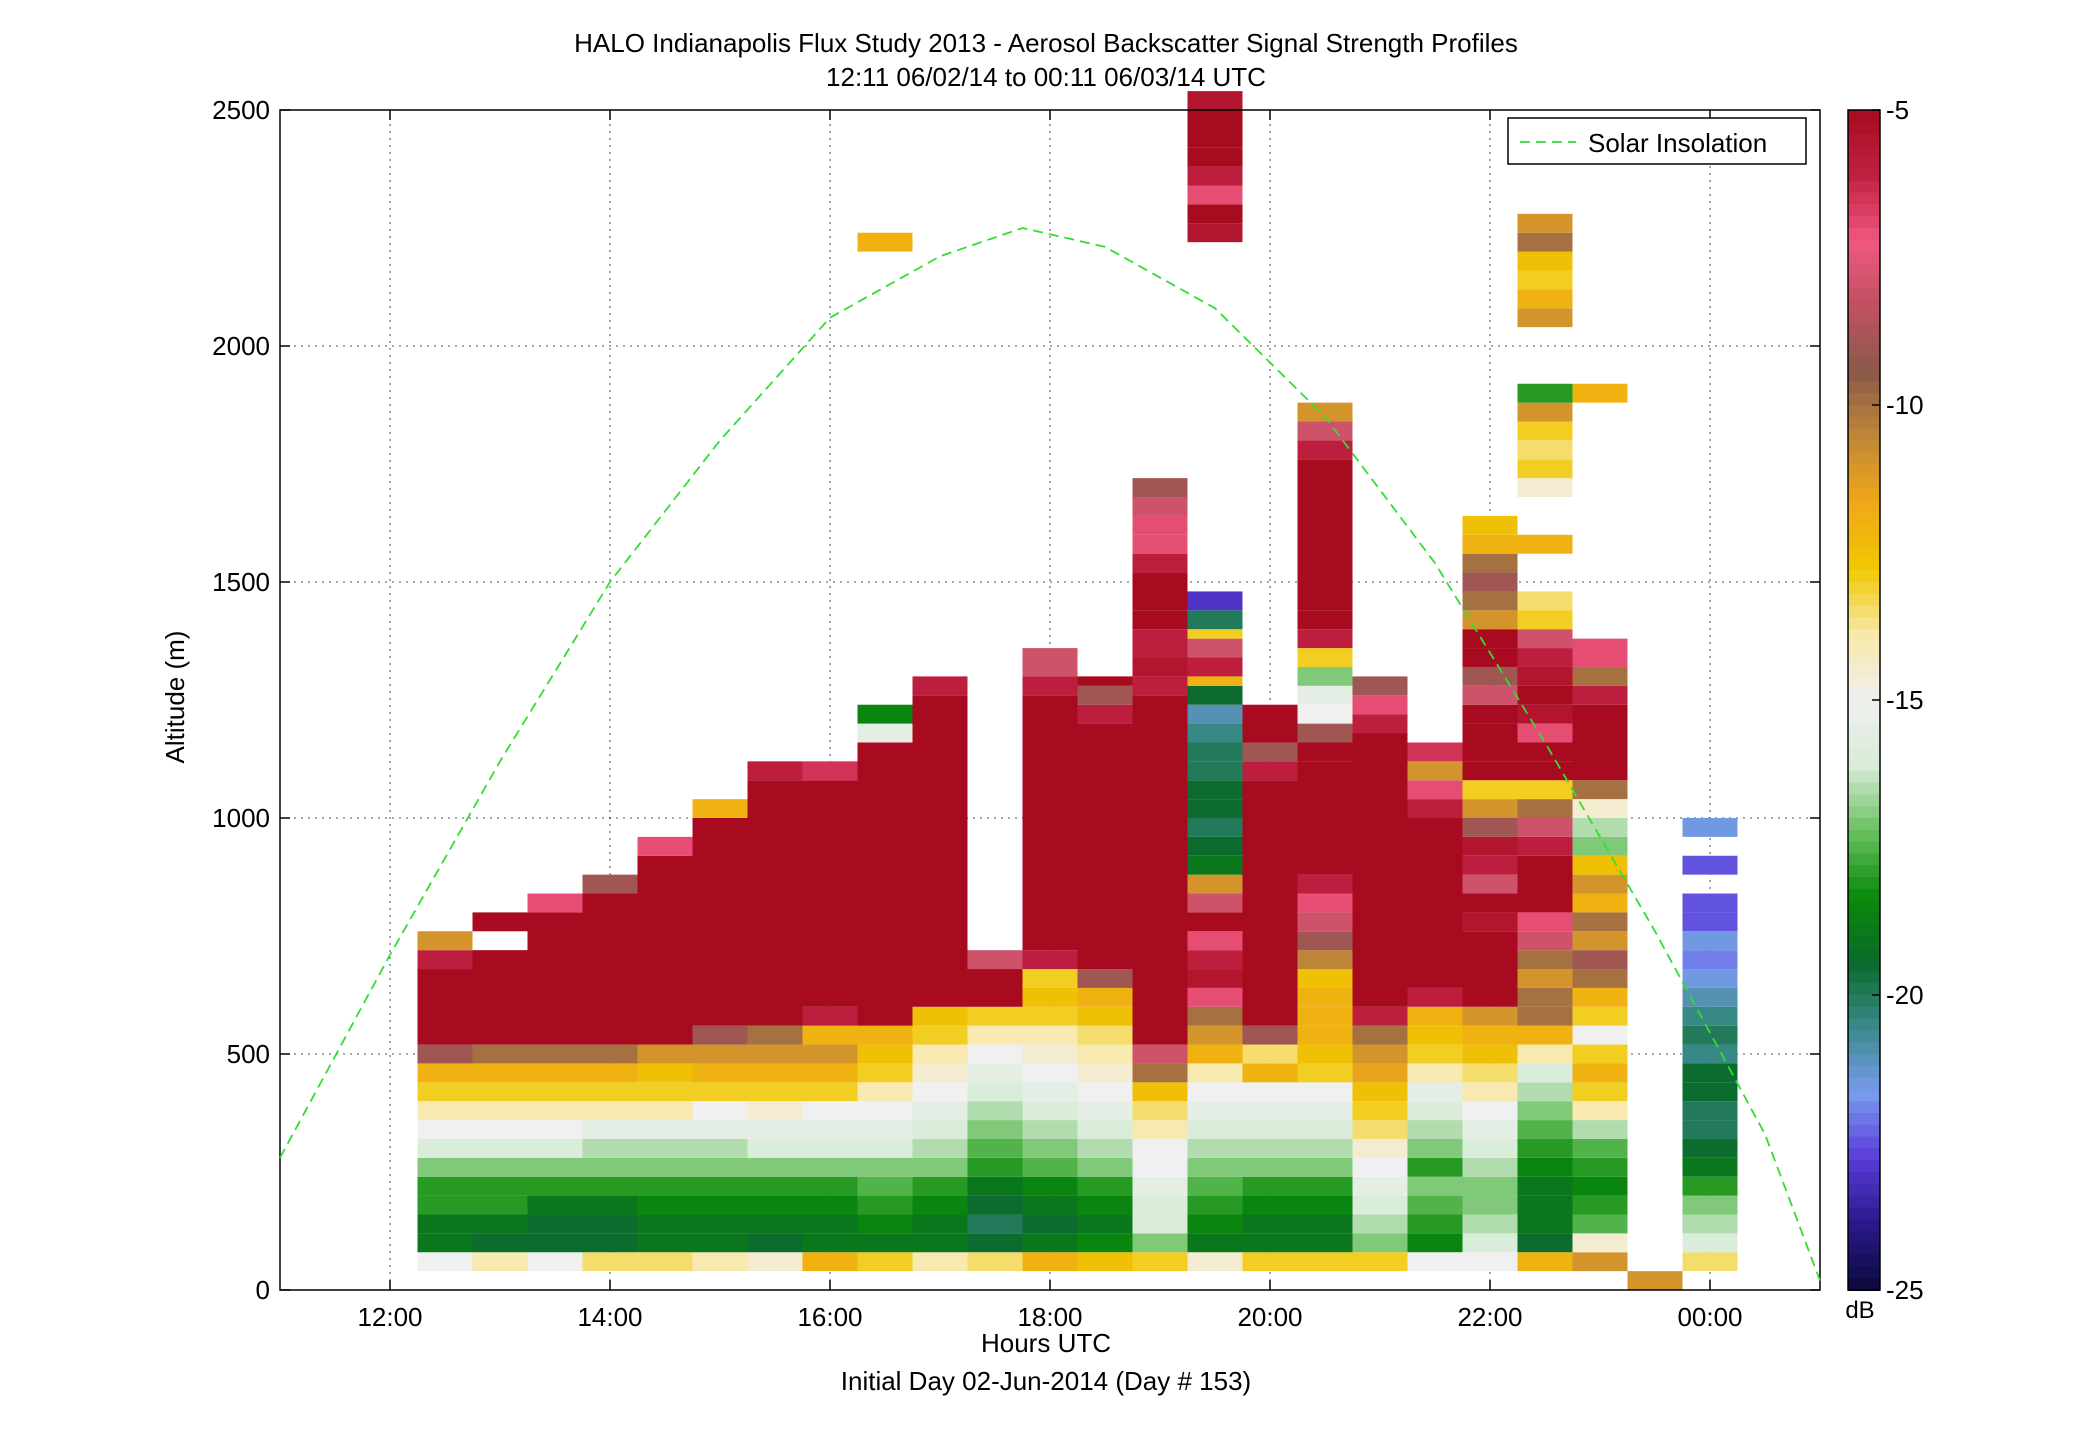  I want to click on legend-box, so click(1657, 141).